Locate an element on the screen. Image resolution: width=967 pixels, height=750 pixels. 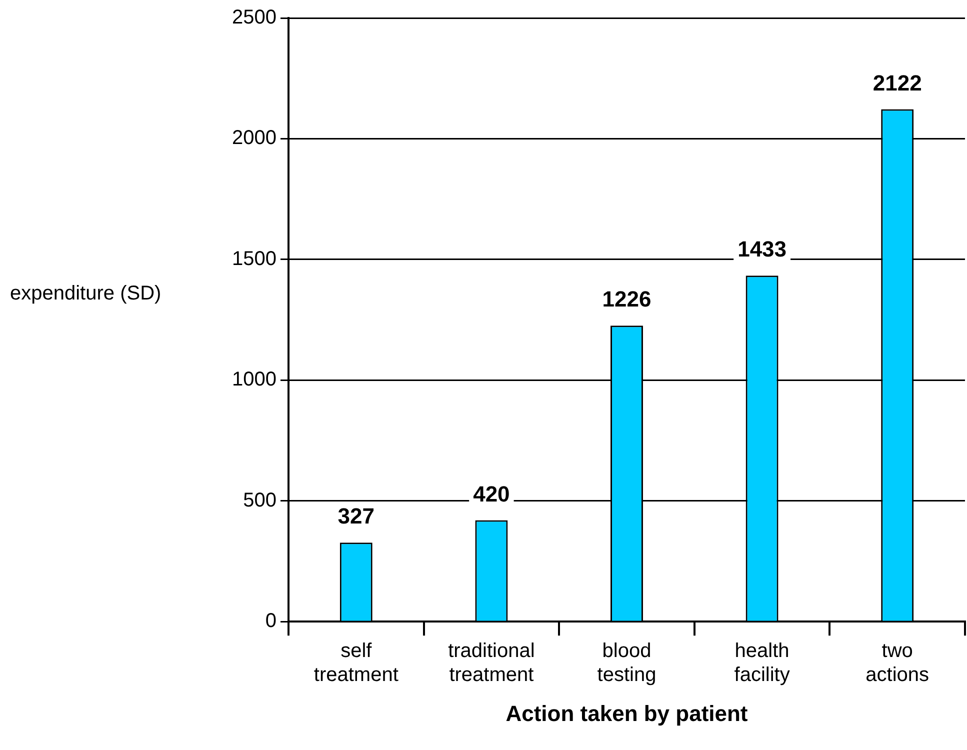
x-tick-label: two actions is located at coordinates (898, 663).